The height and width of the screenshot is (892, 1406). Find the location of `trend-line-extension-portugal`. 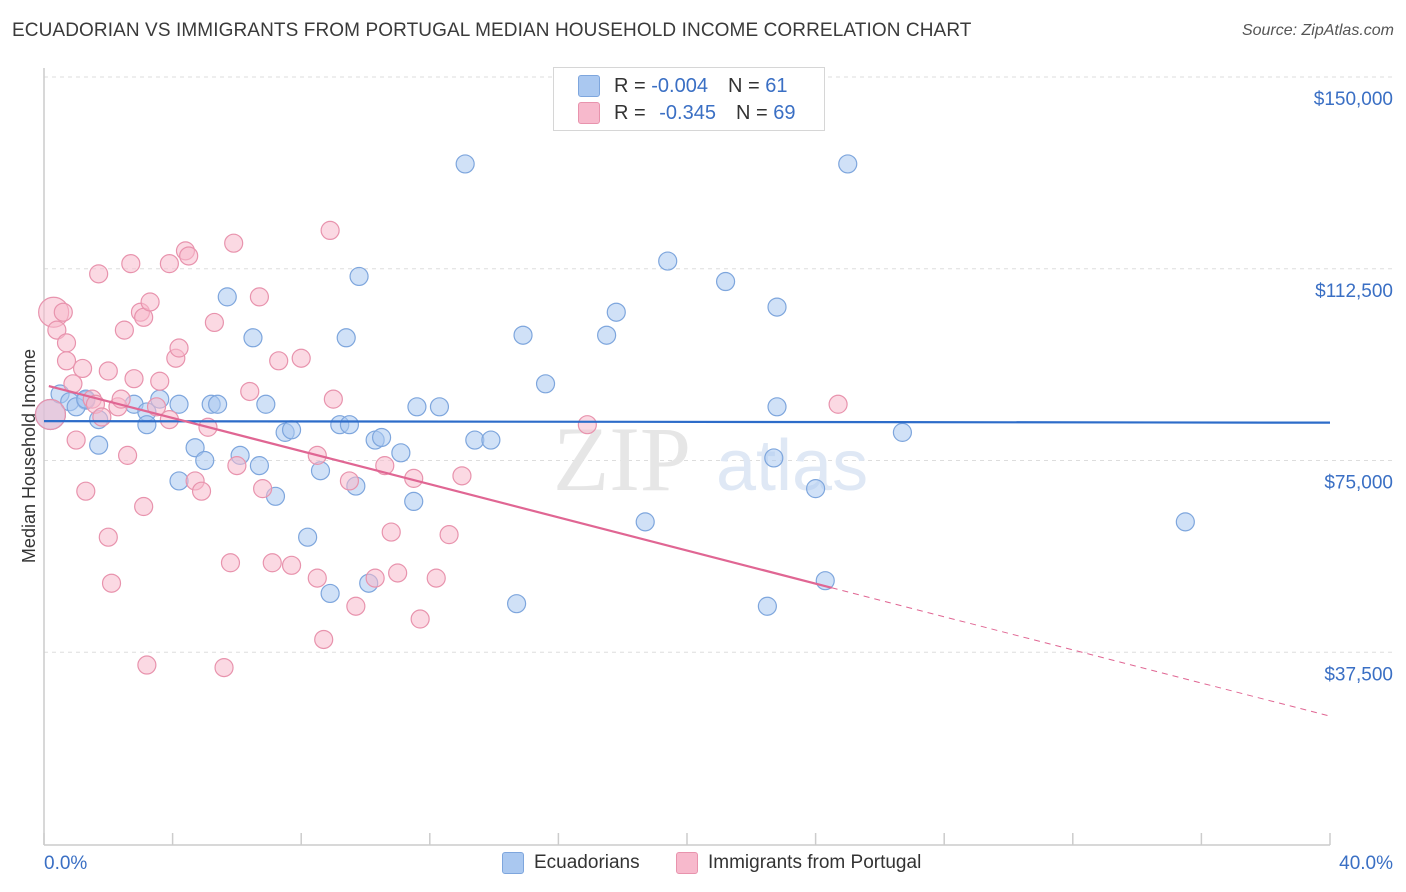

trend-line-extension-portugal is located at coordinates (1081, 652).